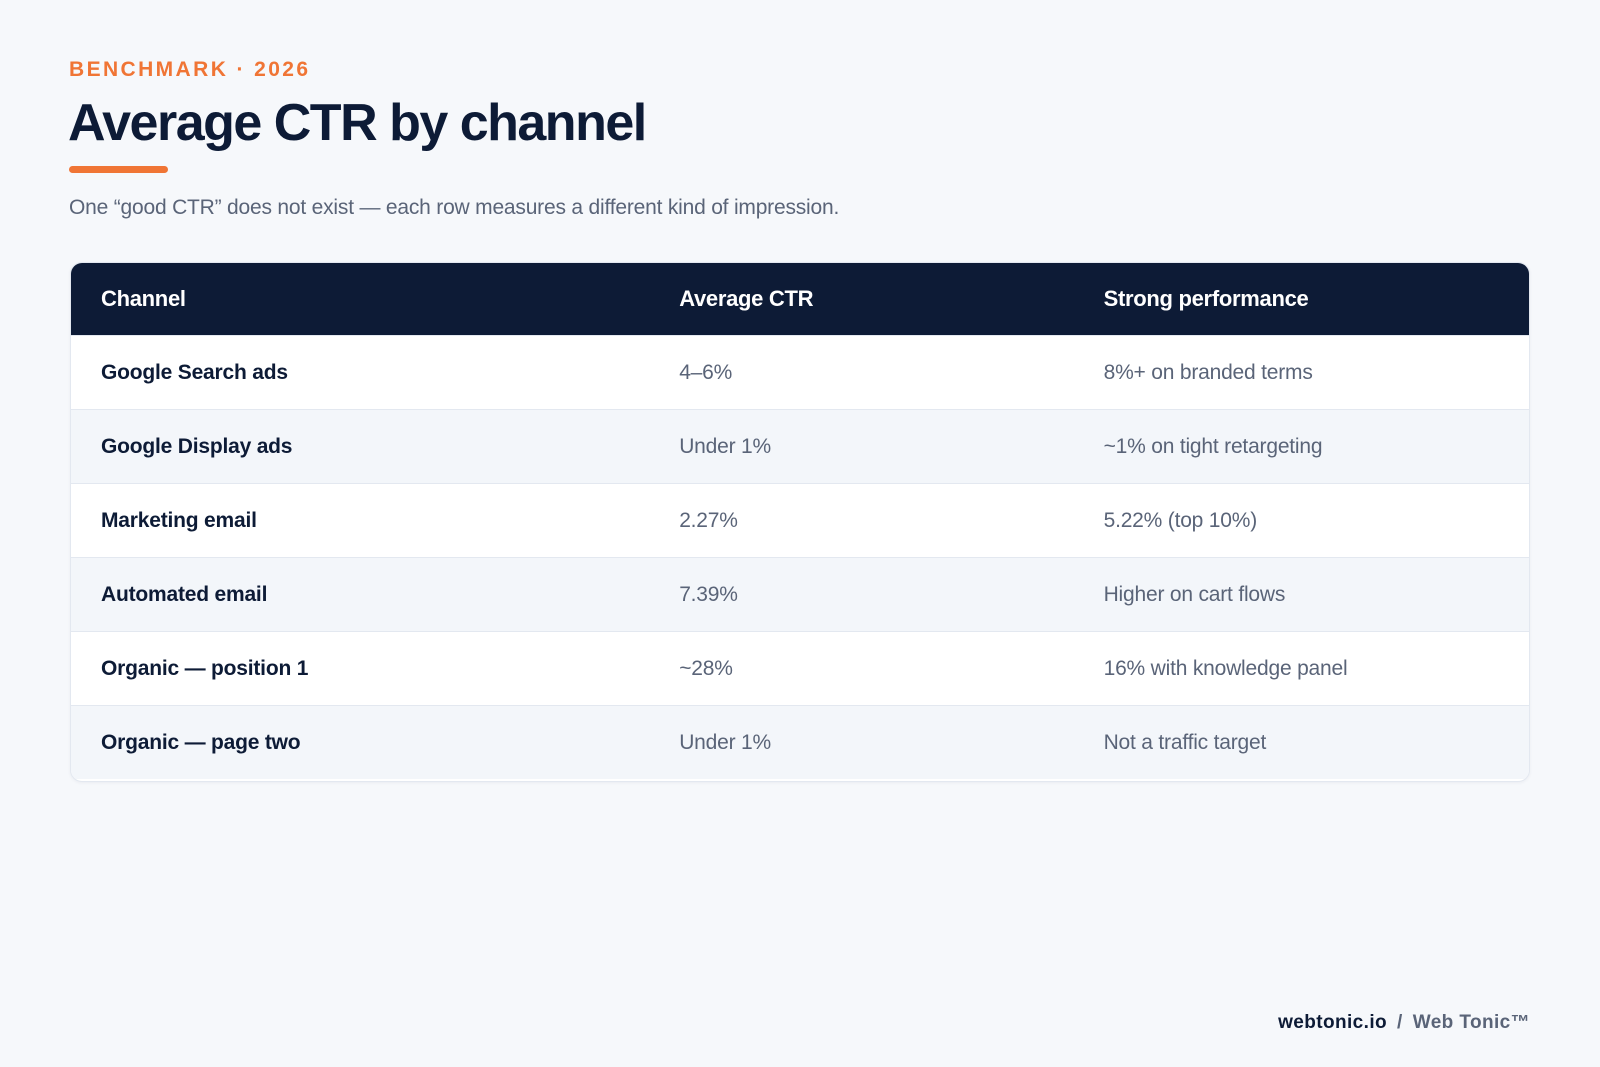 The width and height of the screenshot is (1600, 1067). I want to click on footer-brand: Web Tonic™, so click(1471, 1022).